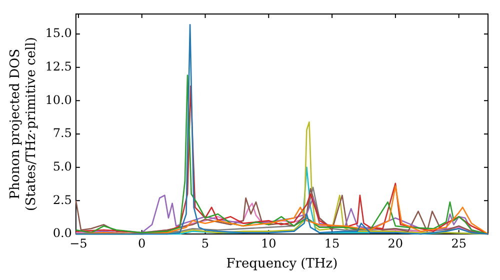 Image resolution: width=500 pixels, height=280 pixels. I want to click on x-tick-label: 15, so click(332, 243).